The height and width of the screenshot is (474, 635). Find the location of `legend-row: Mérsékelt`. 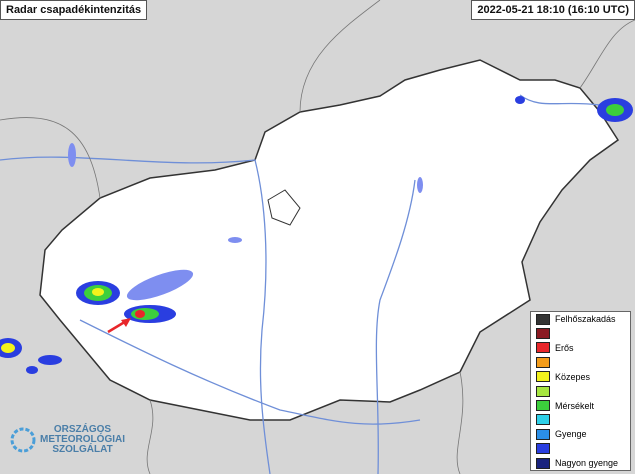

legend-row: Mérsékelt is located at coordinates (580, 405).